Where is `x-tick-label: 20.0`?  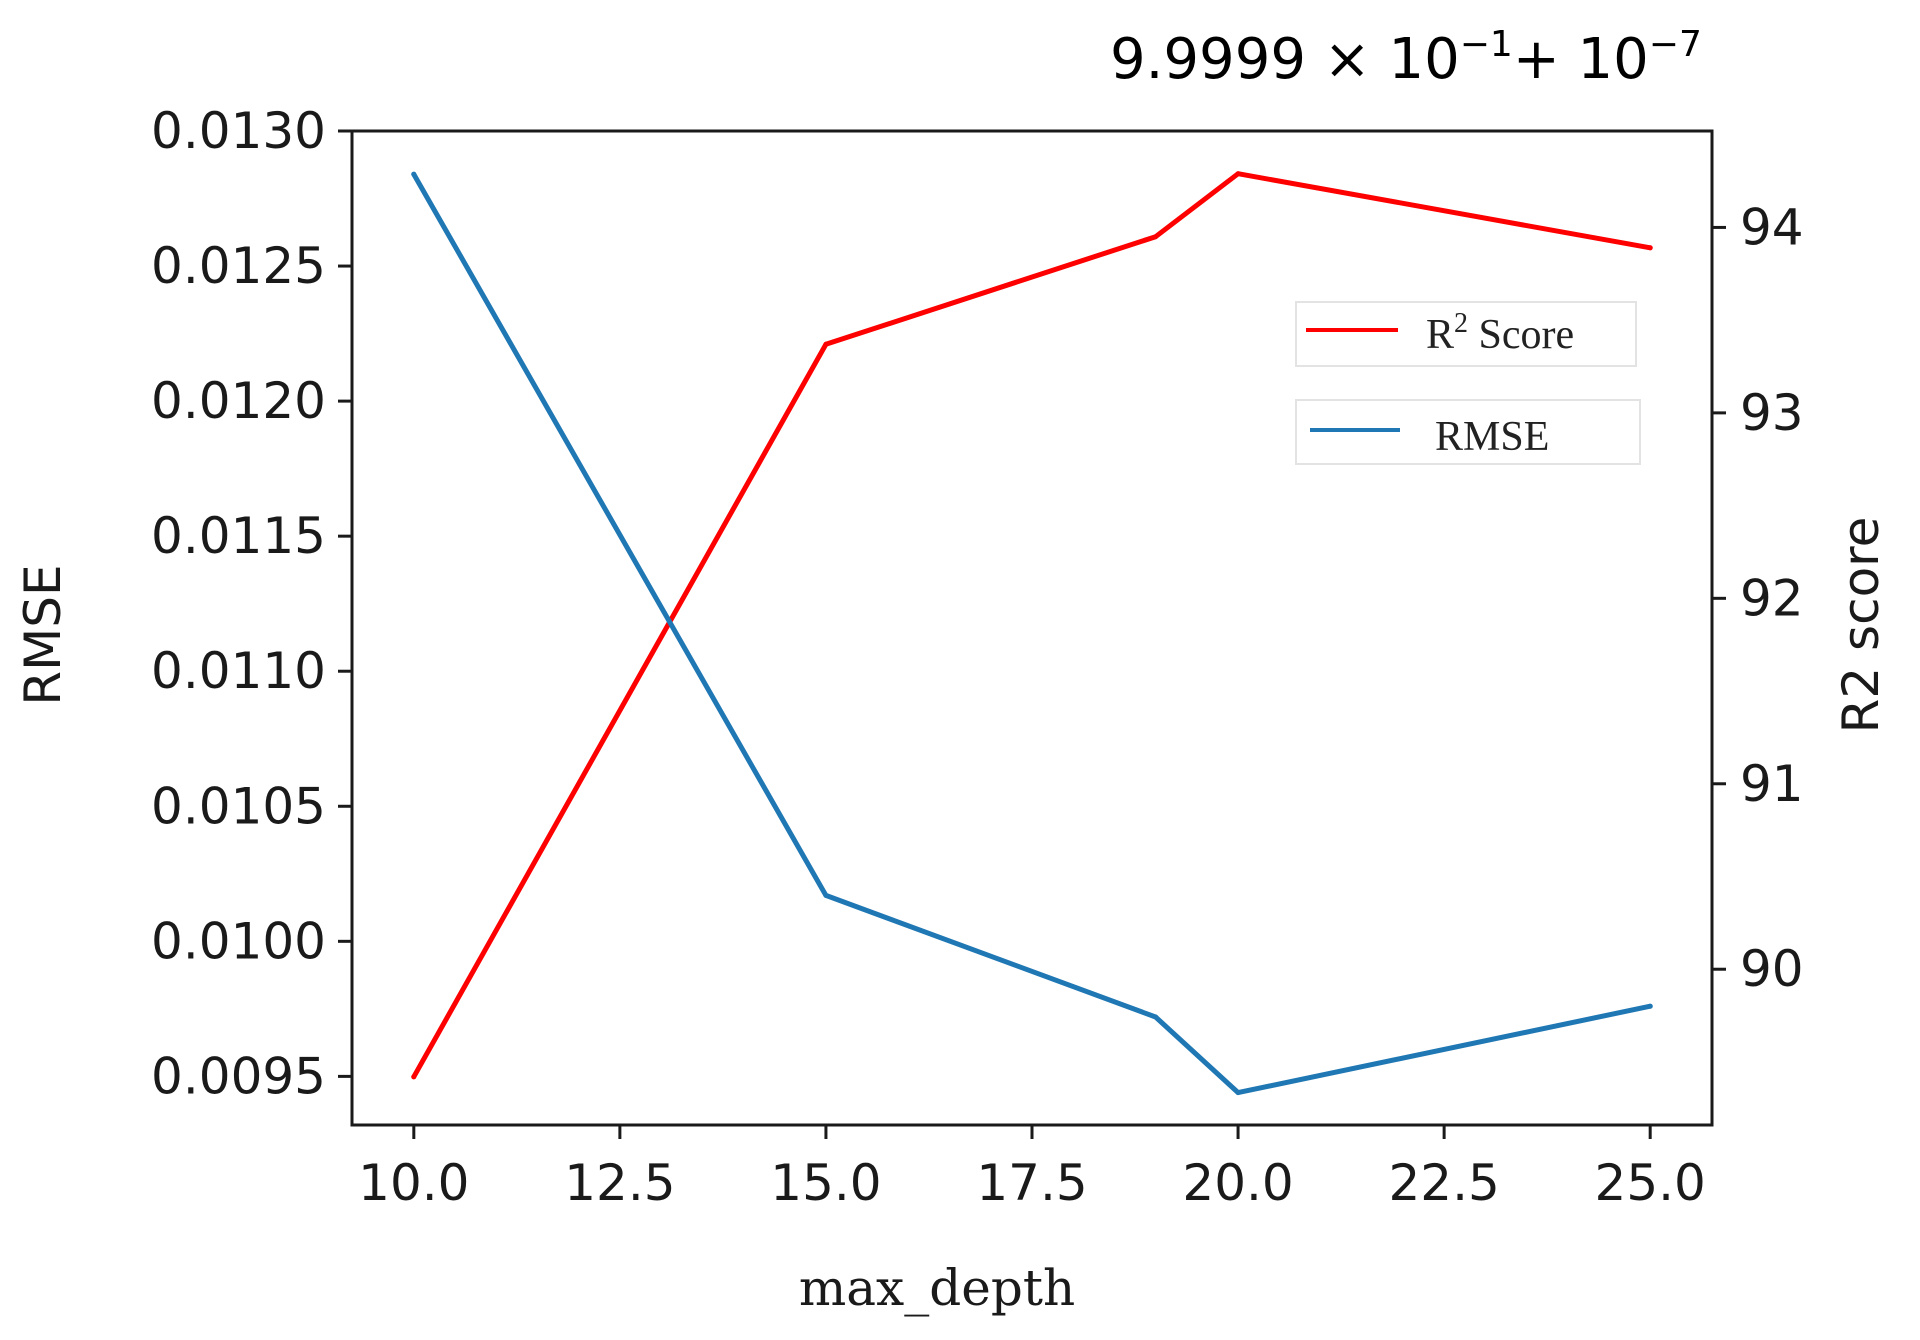 x-tick-label: 20.0 is located at coordinates (1237, 1183).